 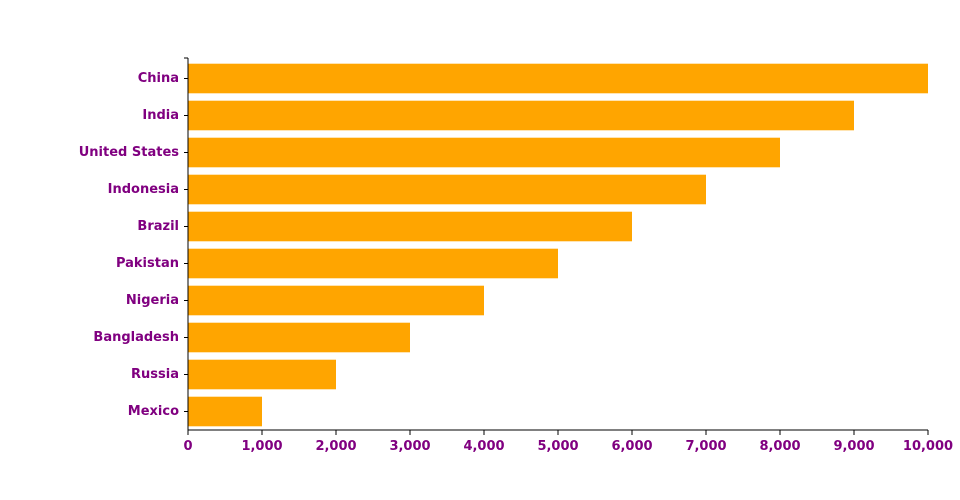 What do you see at coordinates (158, 78) in the screenshot?
I see `y-tick-label-china: China` at bounding box center [158, 78].